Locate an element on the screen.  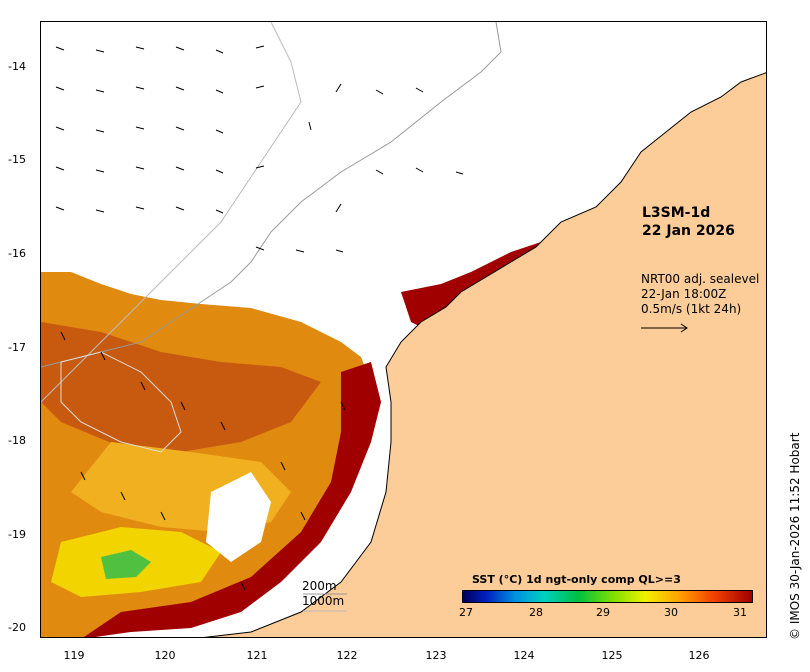
product-name: L3SM-1d is located at coordinates (676, 213).